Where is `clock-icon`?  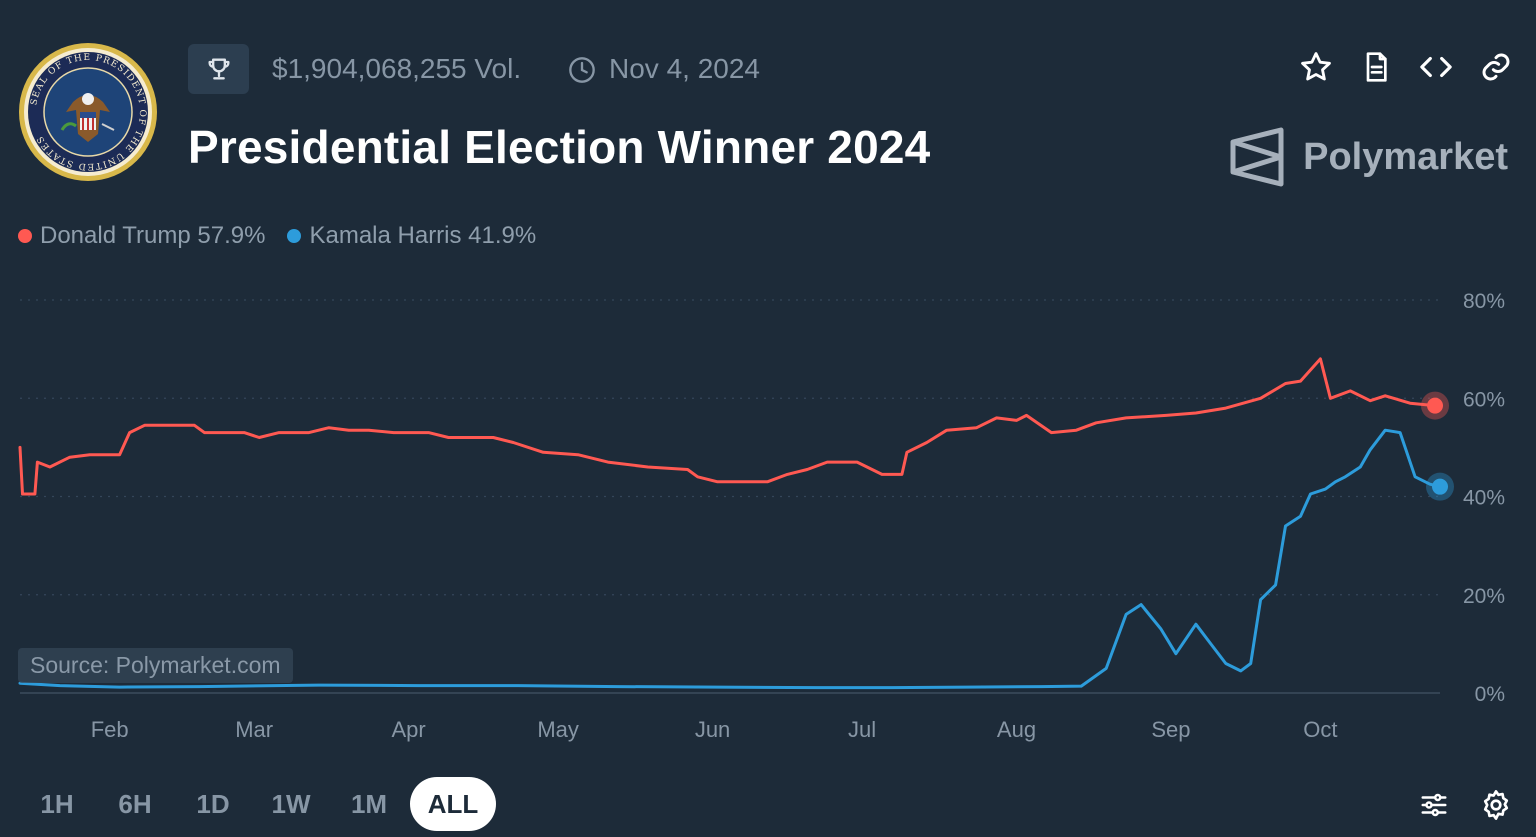
clock-icon is located at coordinates (582, 70).